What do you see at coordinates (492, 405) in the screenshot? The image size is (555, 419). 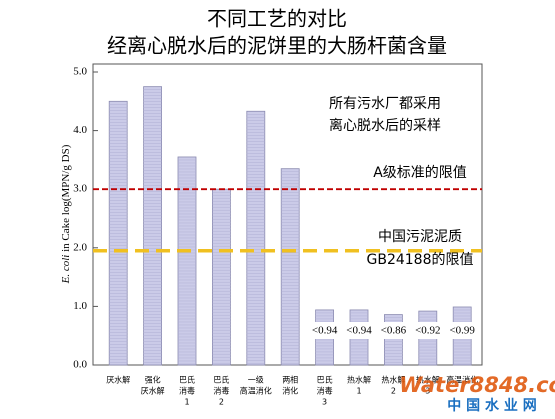 I see `watermark: 中 国 水 业 网` at bounding box center [492, 405].